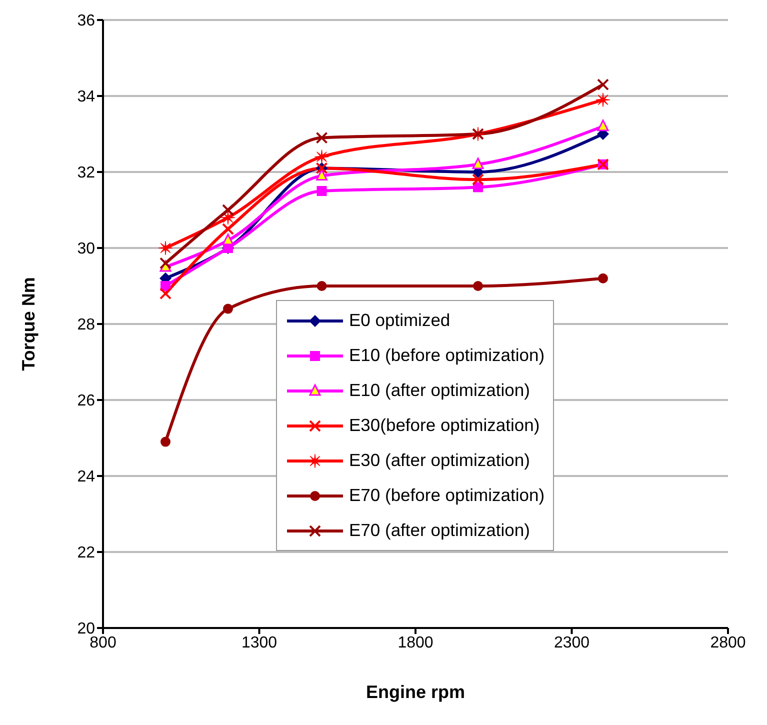 The height and width of the screenshot is (725, 767). Describe the element at coordinates (28, 324) in the screenshot. I see `y-axis-title: Torque Nm` at that location.